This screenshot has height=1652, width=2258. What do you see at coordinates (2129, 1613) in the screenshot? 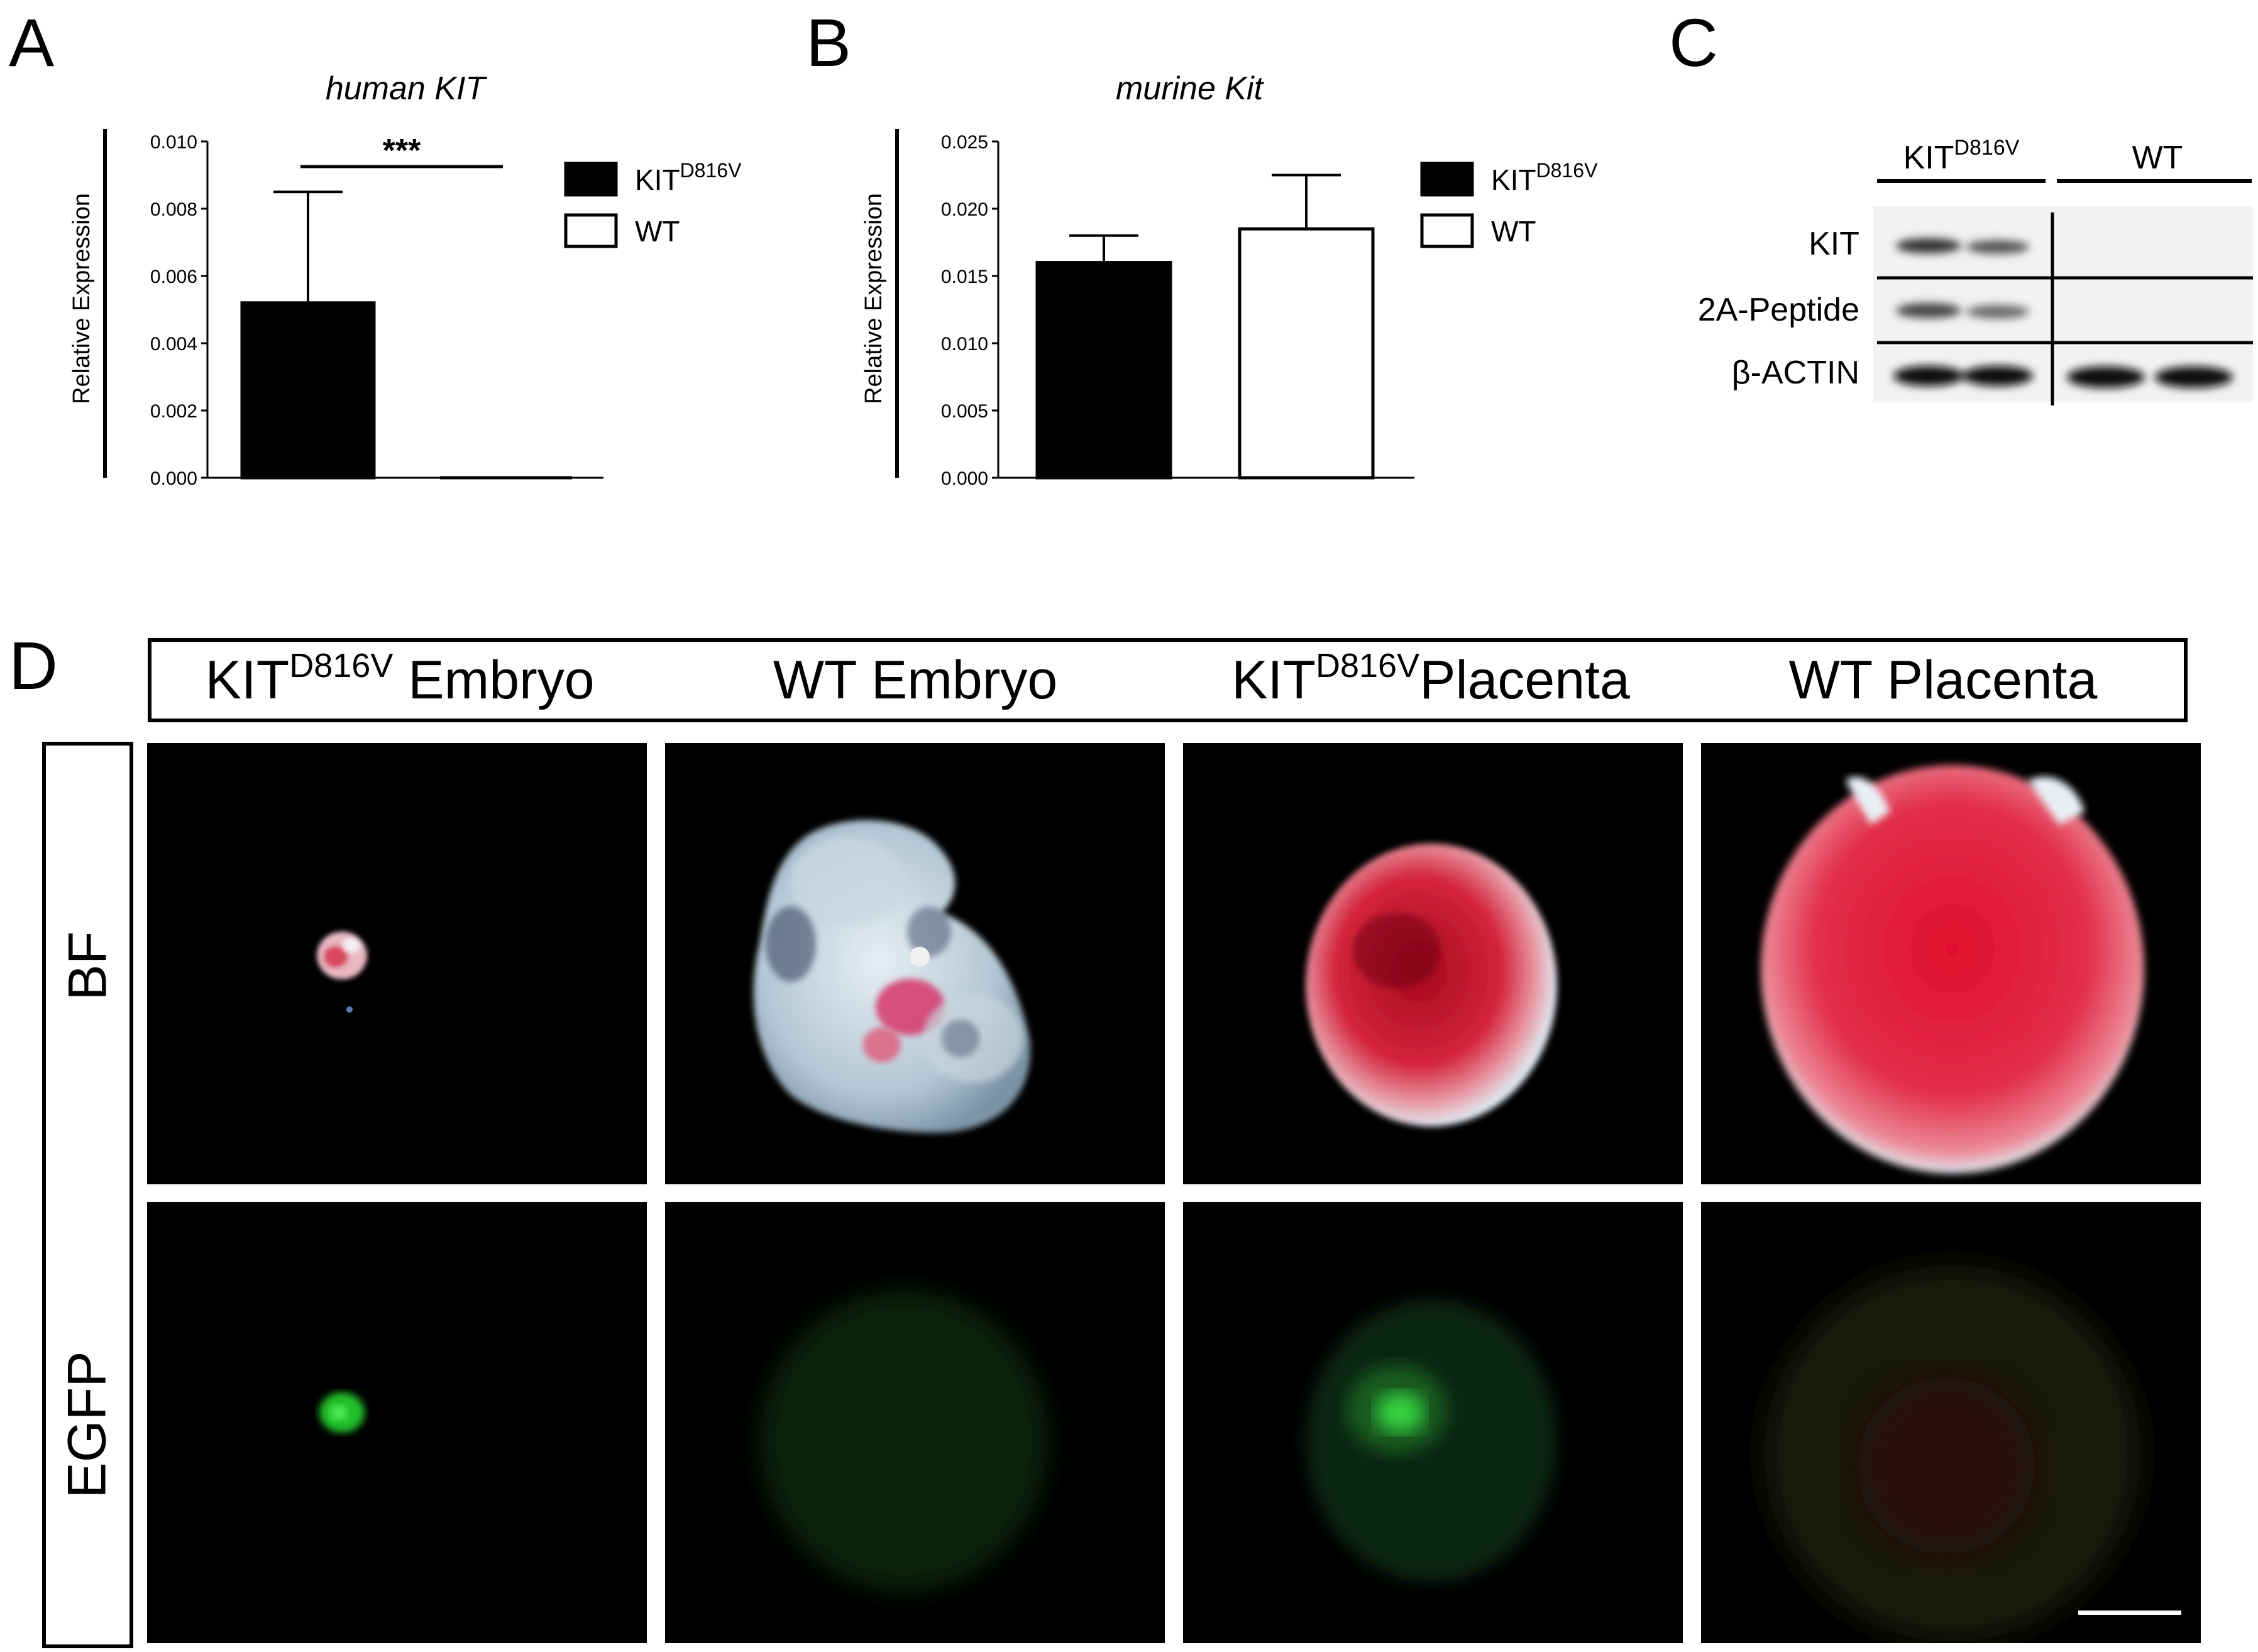
I see `scale-bar` at bounding box center [2129, 1613].